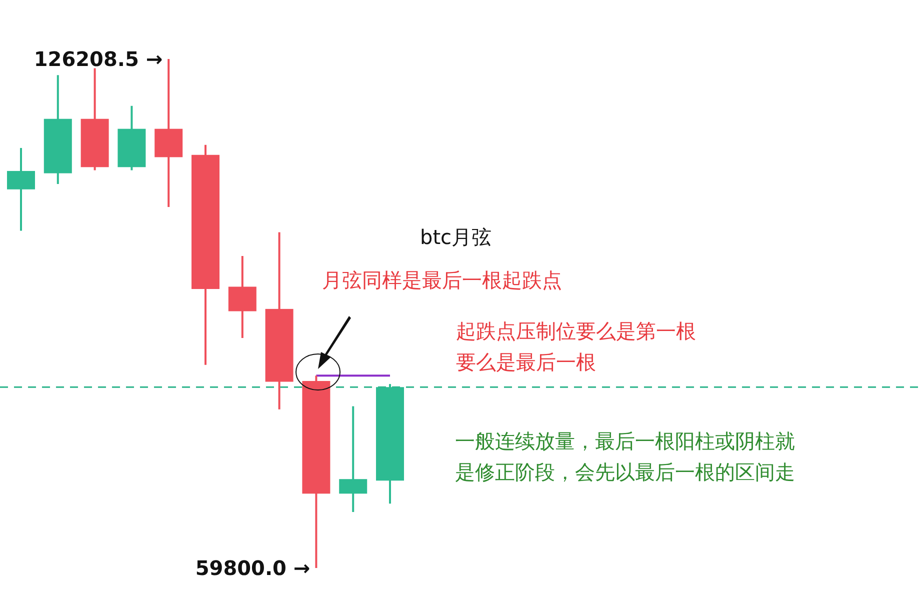  I want to click on annotation: 一般连续放量，最后一根阳柱或阴柱就, so click(625, 441).